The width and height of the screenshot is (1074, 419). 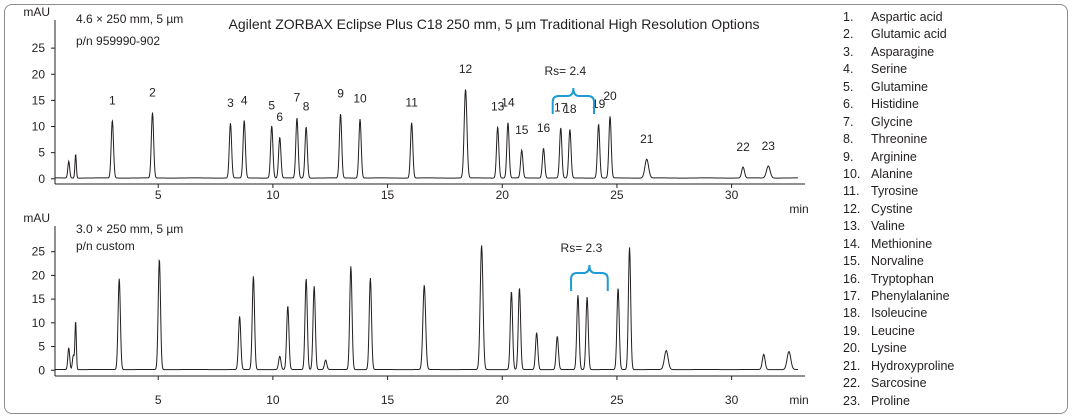 I want to click on peak-label: 14, so click(x=508, y=102).